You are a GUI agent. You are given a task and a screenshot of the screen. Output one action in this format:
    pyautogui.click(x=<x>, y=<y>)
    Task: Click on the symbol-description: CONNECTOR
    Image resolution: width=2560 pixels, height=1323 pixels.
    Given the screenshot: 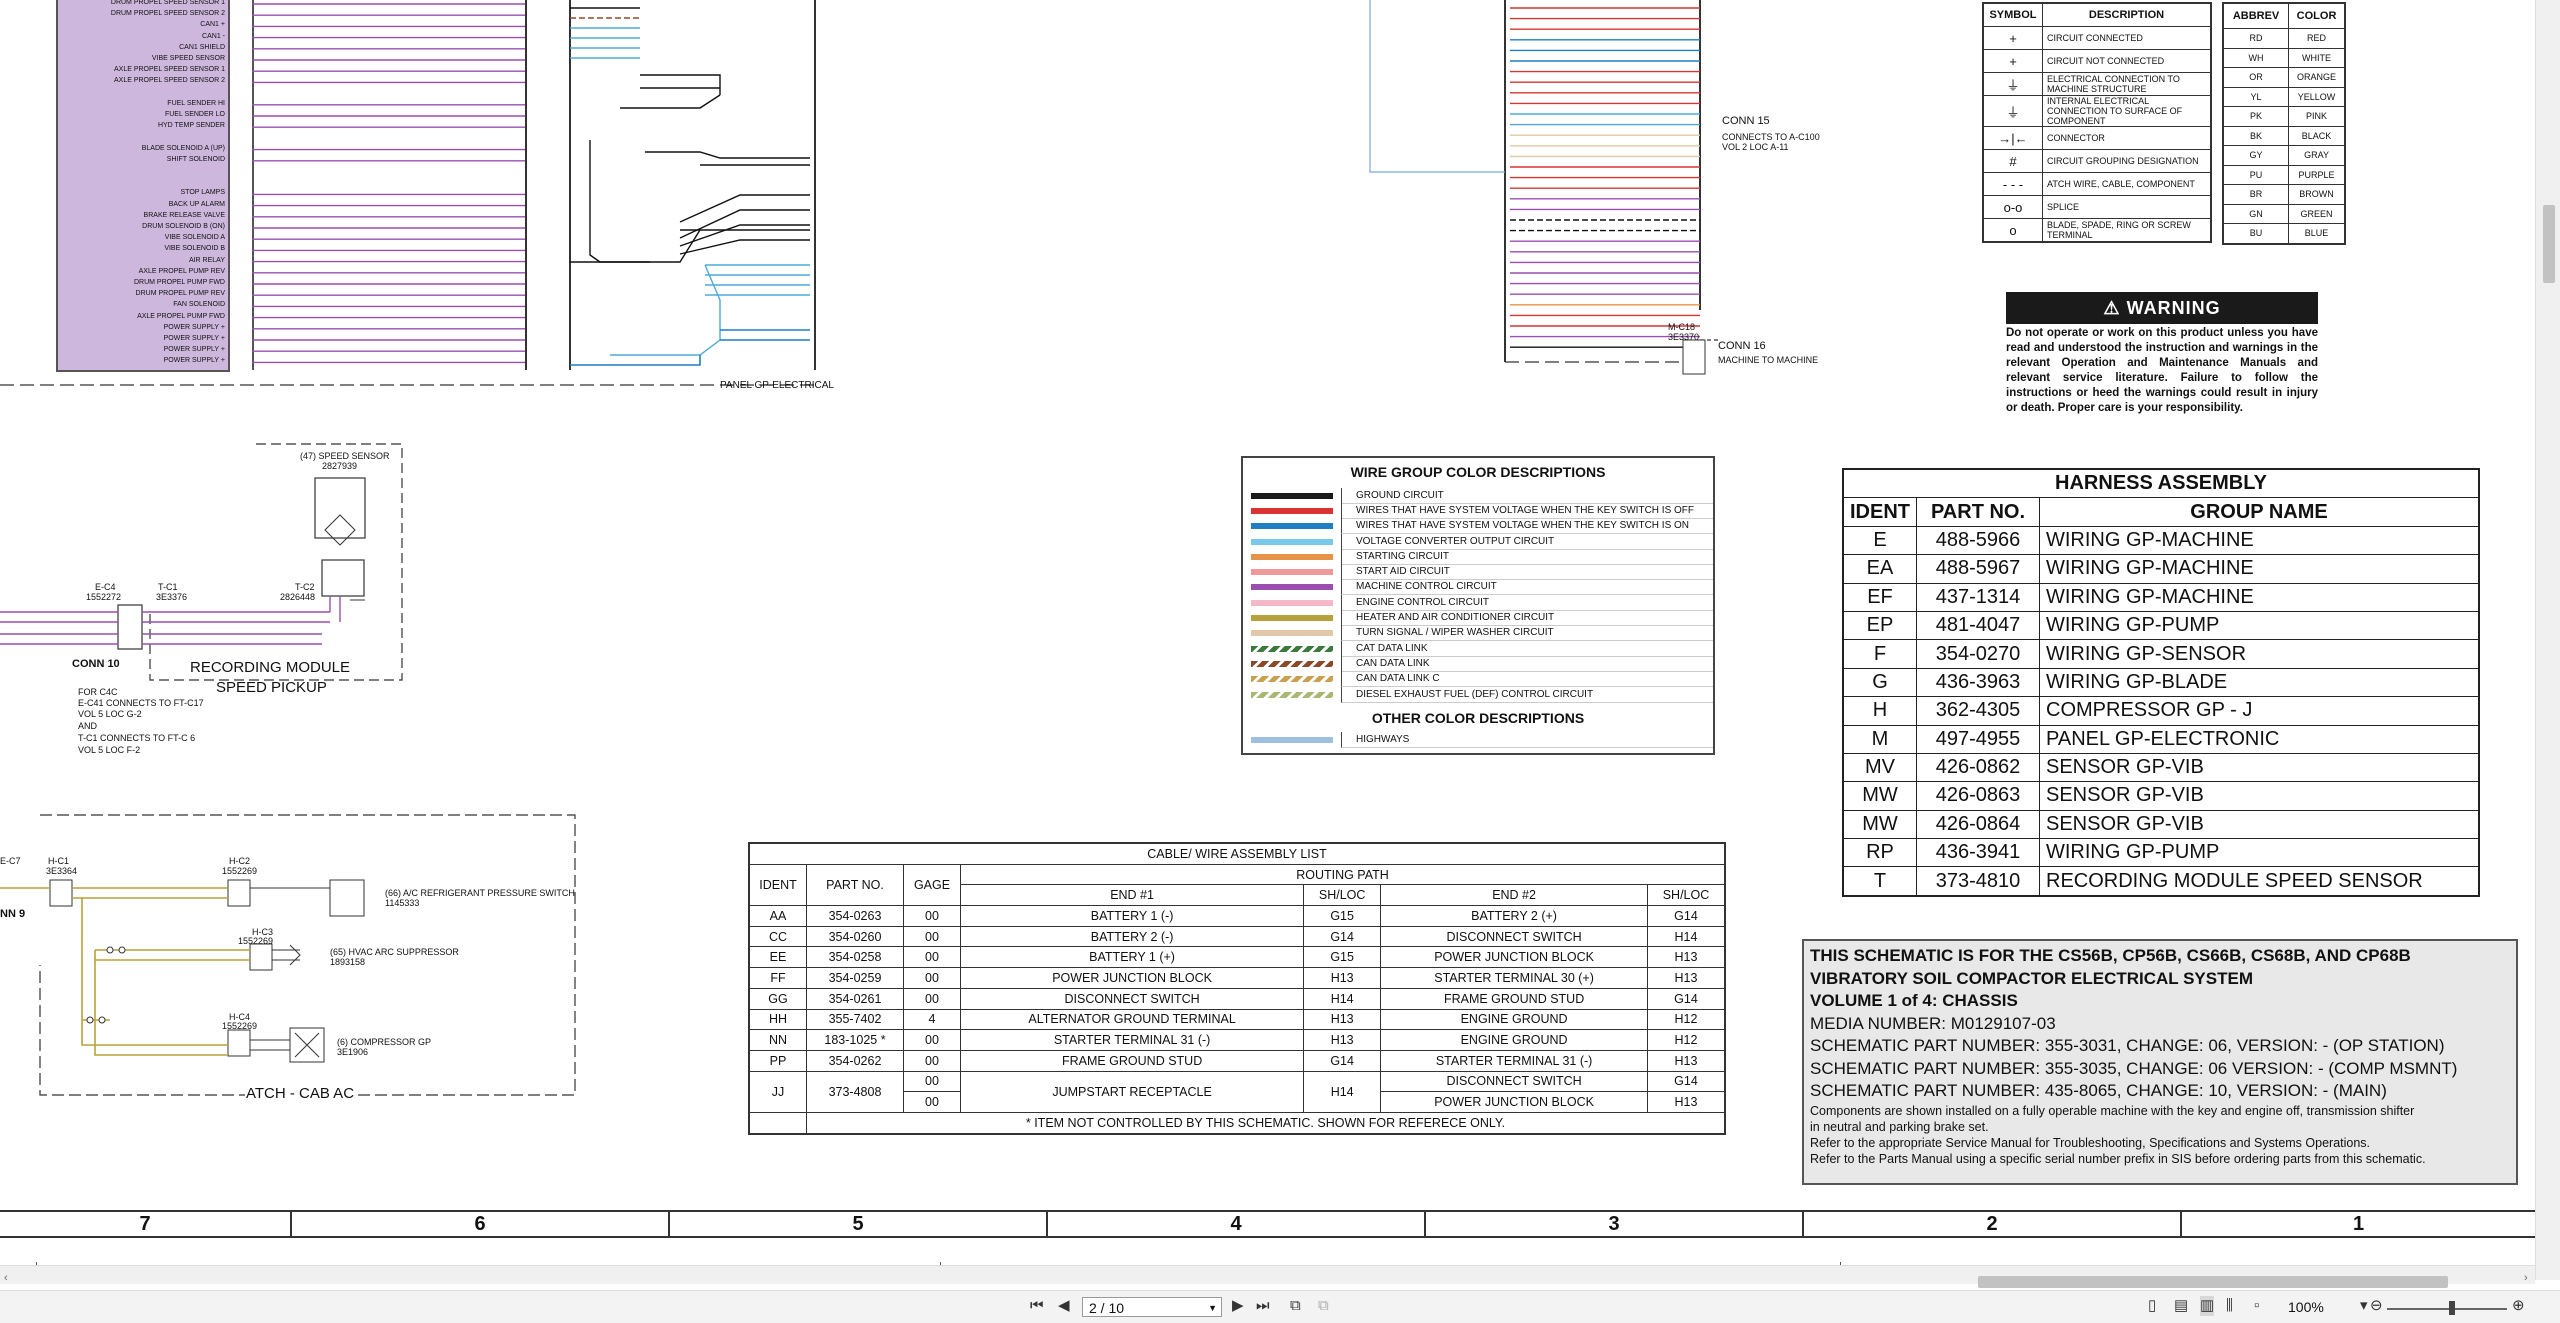 What is the action you would take?
    pyautogui.click(x=2127, y=138)
    